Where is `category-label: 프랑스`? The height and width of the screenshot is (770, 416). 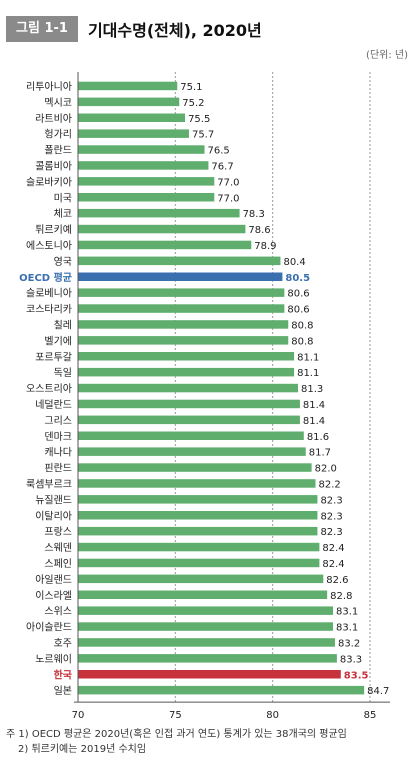
category-label: 프랑스 is located at coordinates (58, 532).